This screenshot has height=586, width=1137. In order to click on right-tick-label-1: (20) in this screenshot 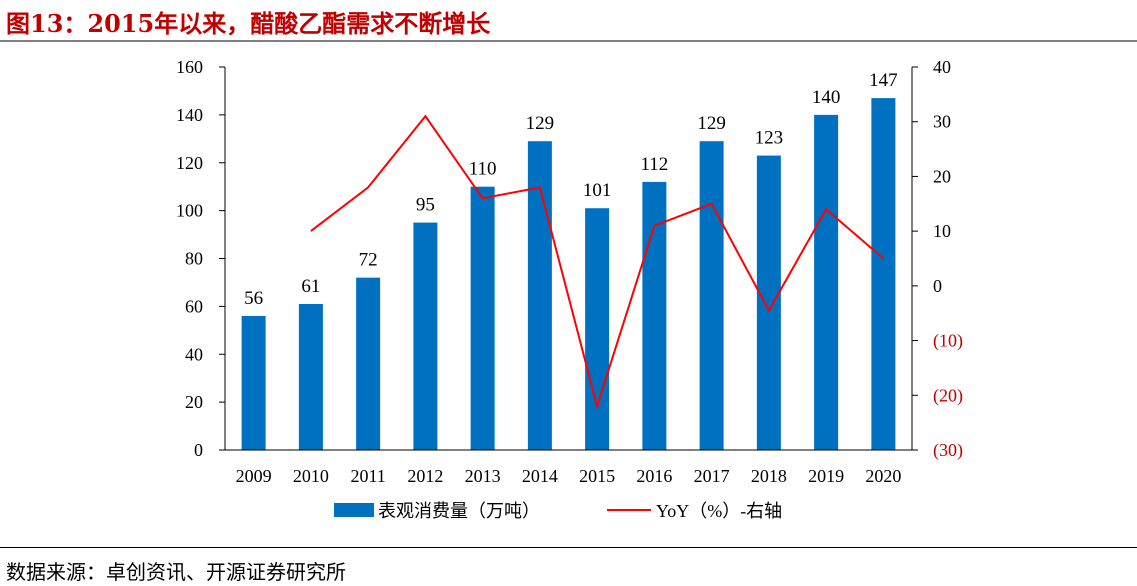, I will do `click(948, 395)`.